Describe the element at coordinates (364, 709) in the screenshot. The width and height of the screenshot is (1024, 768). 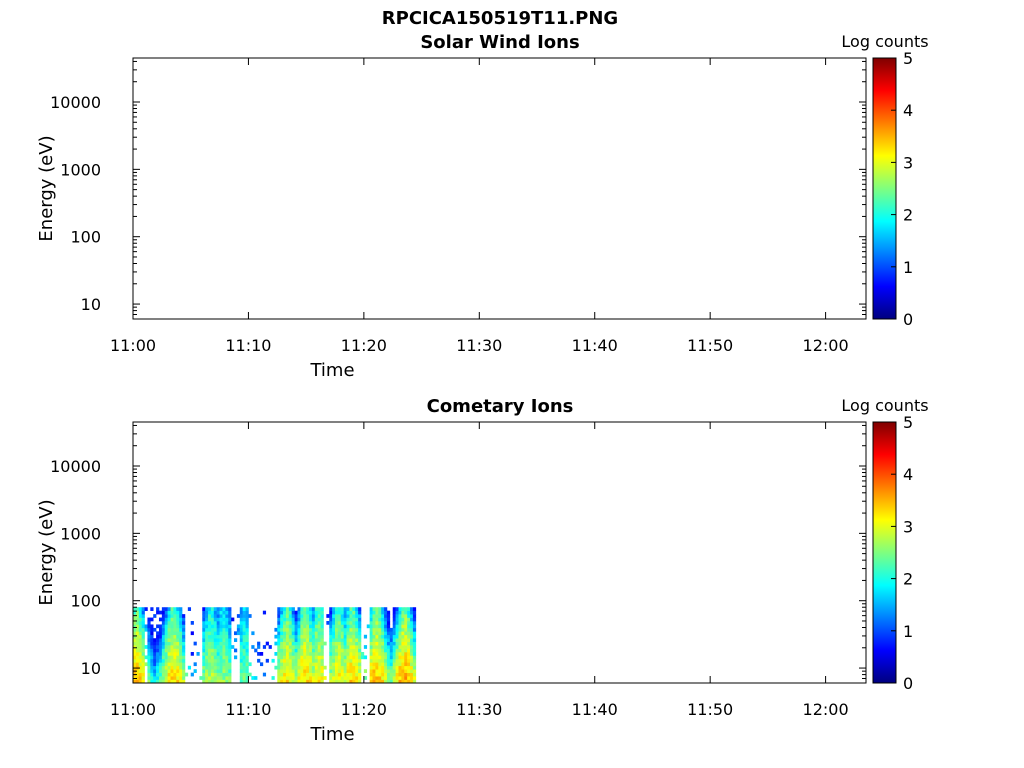
I see `cometary-x-tick-label: 11:20` at that location.